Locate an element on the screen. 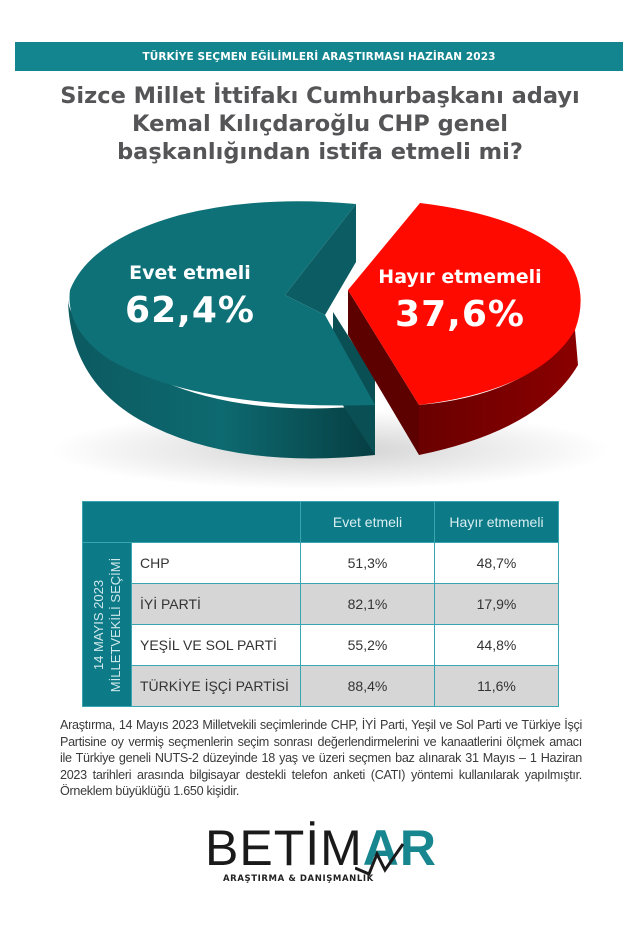 The image size is (640, 925). table-header-evet: Evet etmeli is located at coordinates (367, 522).